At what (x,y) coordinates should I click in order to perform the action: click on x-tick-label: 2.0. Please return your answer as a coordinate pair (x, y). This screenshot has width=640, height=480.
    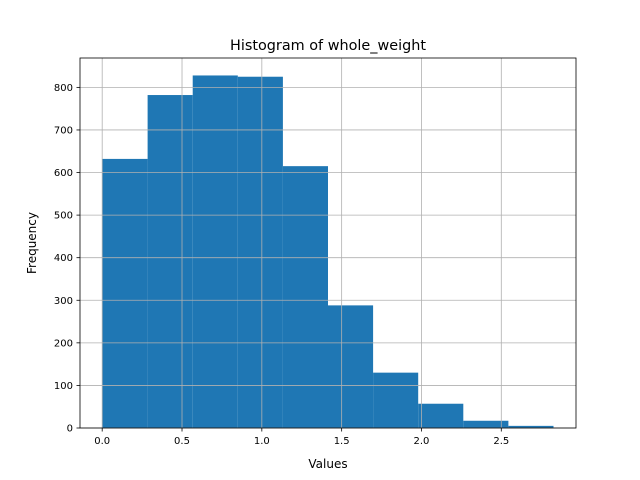
    Looking at the image, I should click on (422, 441).